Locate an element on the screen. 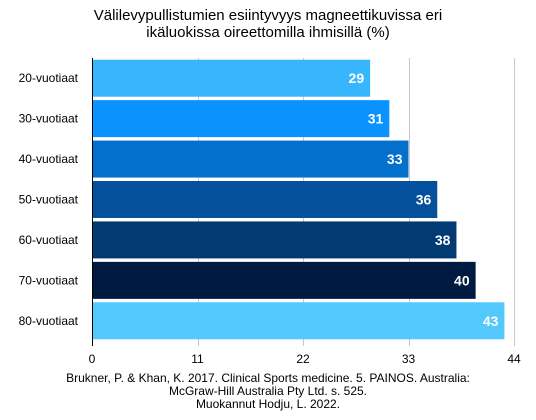 This screenshot has width=536, height=420. x-tick-label: 11 is located at coordinates (197, 359).